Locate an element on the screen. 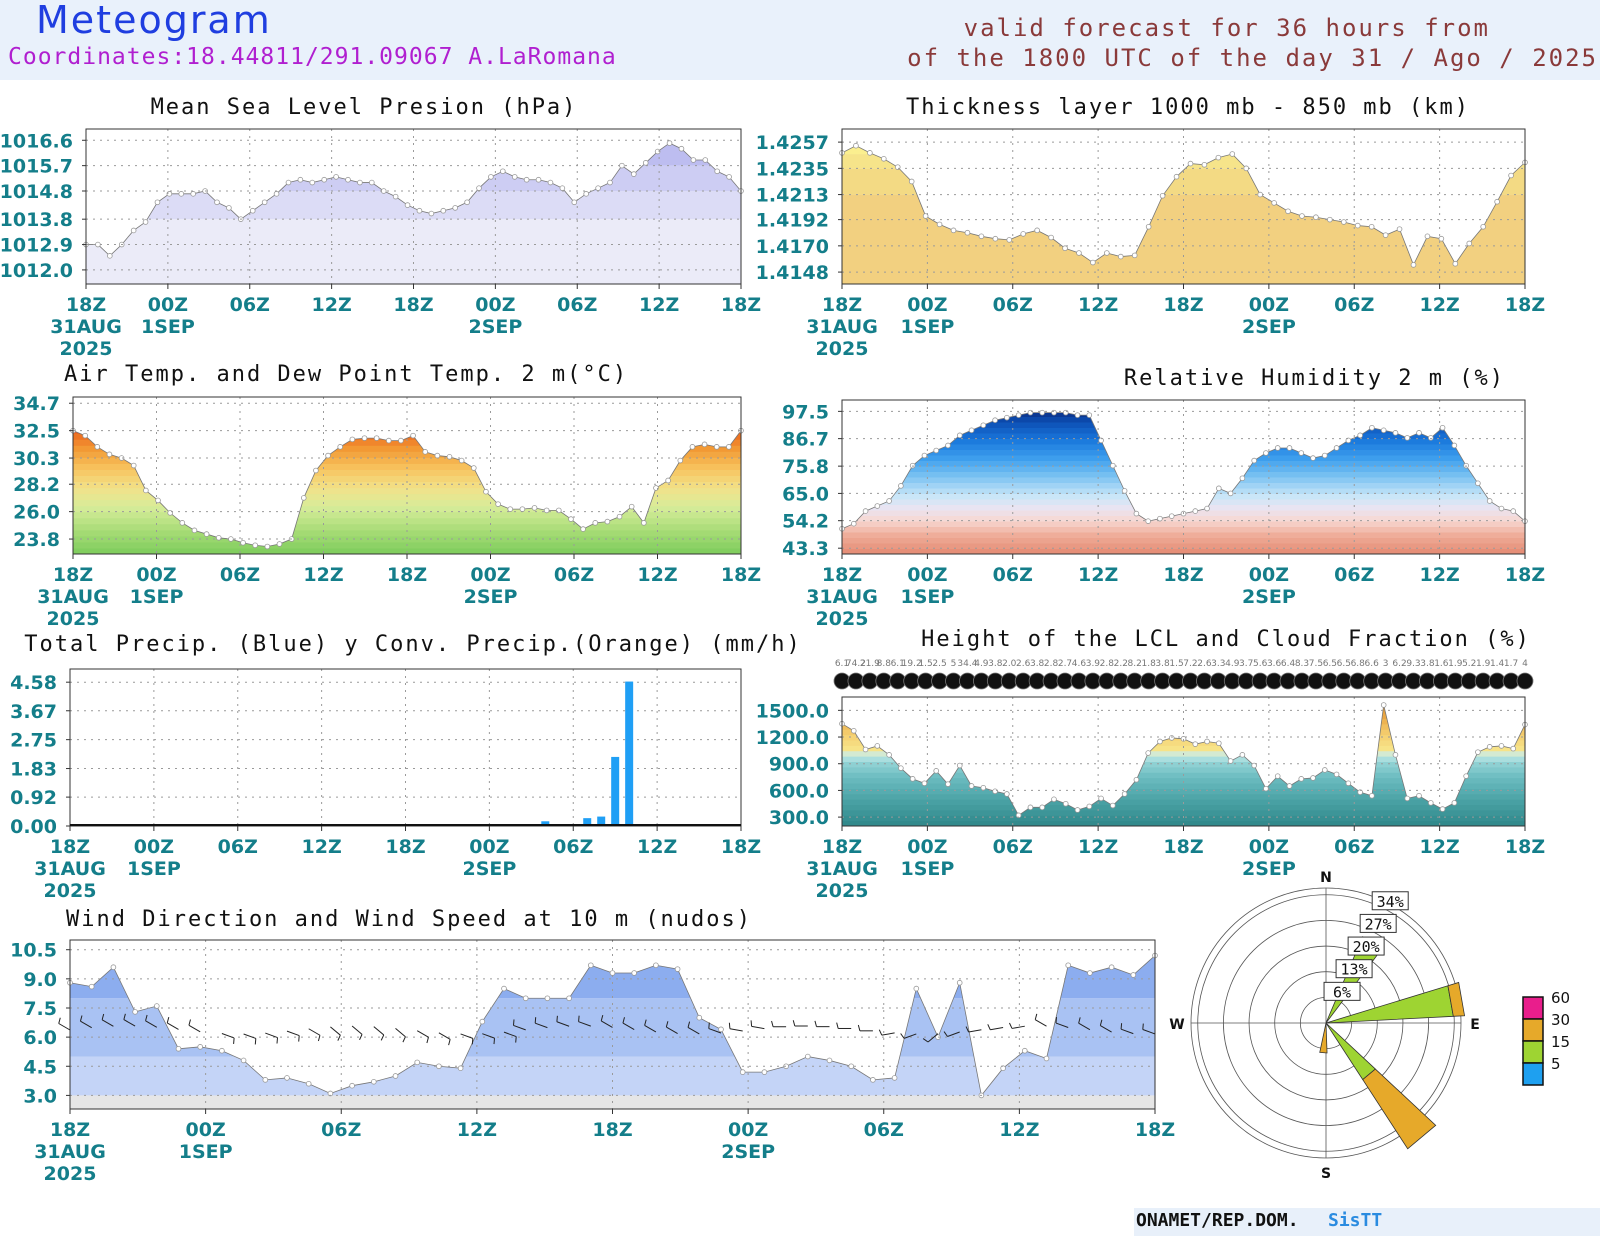  y-tick-label: 4.5 is located at coordinates (40, 1067).